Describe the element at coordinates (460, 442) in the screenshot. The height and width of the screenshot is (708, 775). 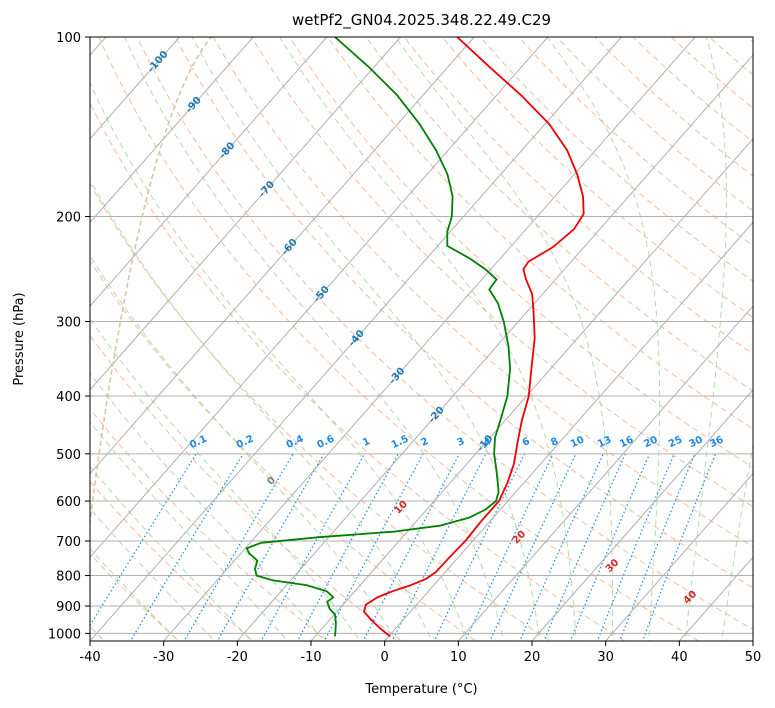
I see `mixing-ratio-label: 3` at that location.